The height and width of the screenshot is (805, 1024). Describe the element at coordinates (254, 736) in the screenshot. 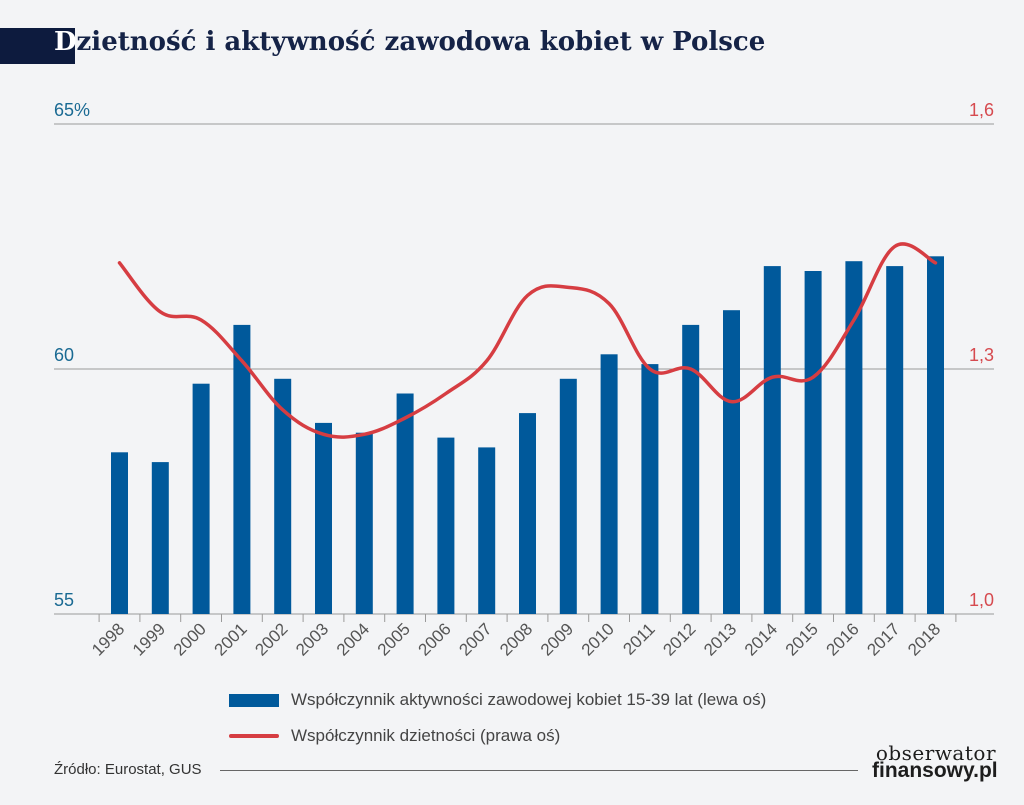

I see `legend-line-swatch` at that location.